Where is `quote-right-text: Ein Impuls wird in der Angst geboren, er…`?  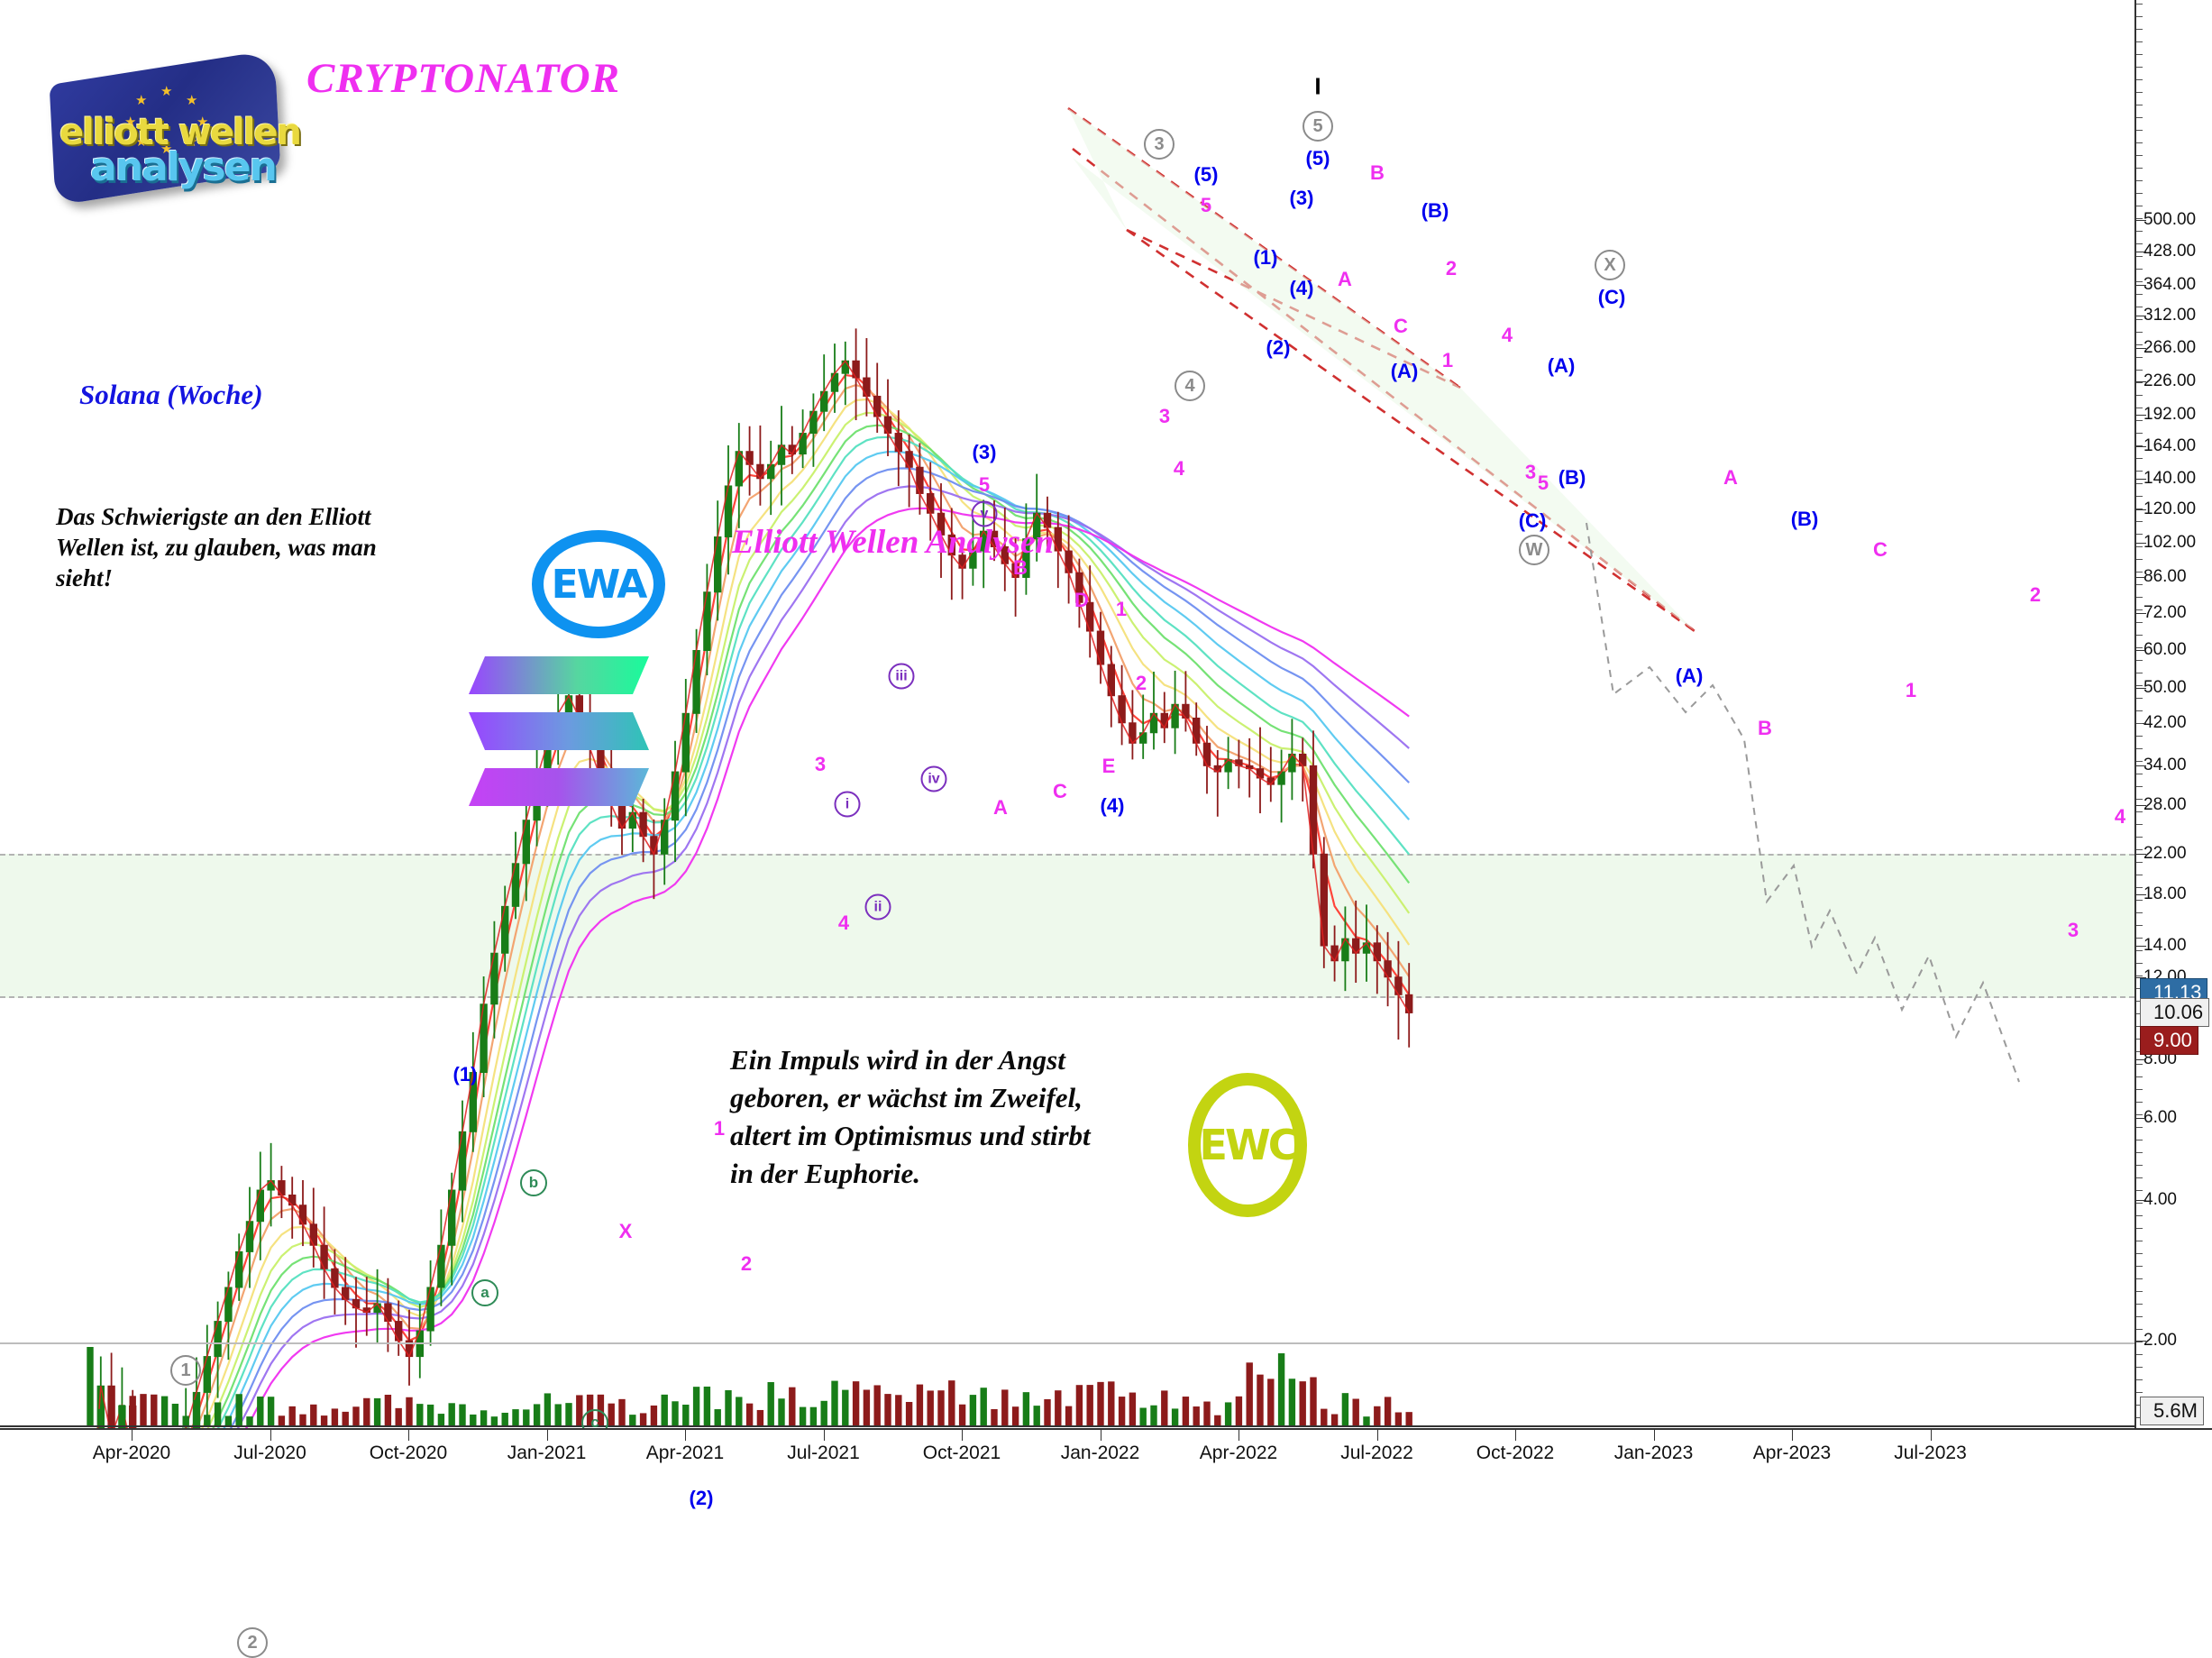 quote-right-text: Ein Impuls wird in der Angst geboren, er… is located at coordinates (910, 1116).